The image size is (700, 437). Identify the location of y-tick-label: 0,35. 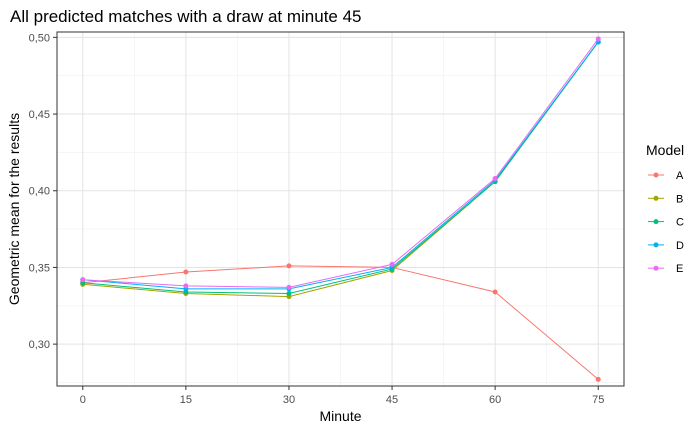
(39, 268).